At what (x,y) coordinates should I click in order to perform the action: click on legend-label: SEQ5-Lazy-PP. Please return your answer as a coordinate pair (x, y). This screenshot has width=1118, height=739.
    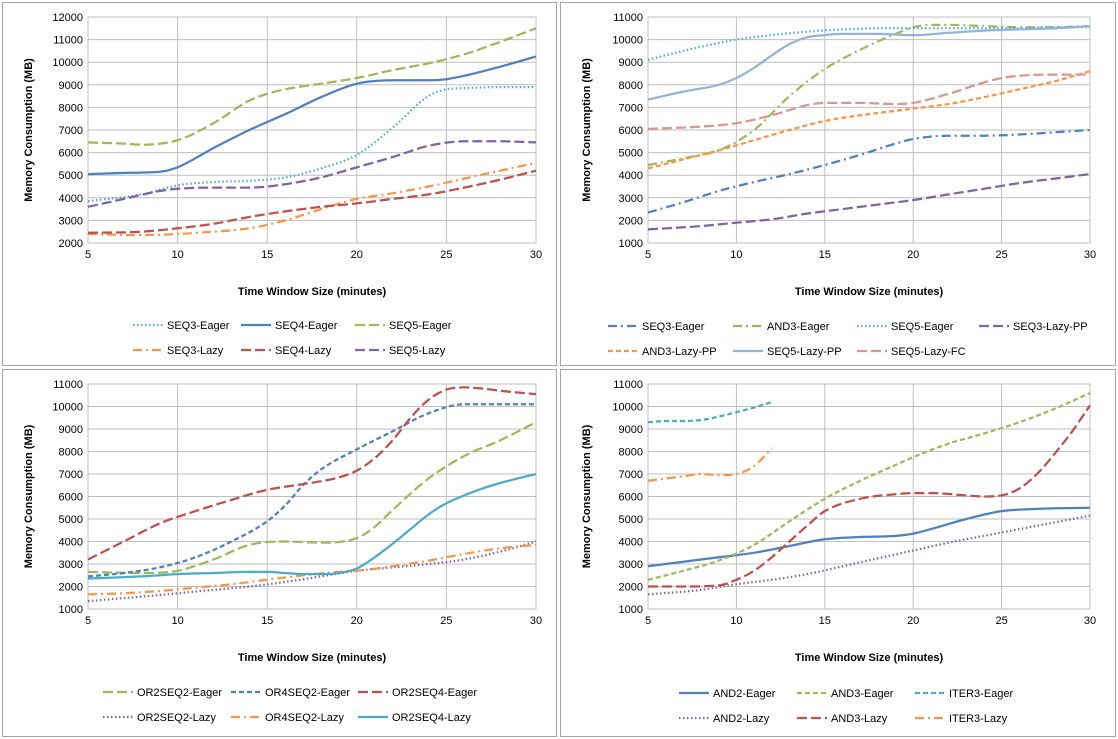
    Looking at the image, I should click on (804, 352).